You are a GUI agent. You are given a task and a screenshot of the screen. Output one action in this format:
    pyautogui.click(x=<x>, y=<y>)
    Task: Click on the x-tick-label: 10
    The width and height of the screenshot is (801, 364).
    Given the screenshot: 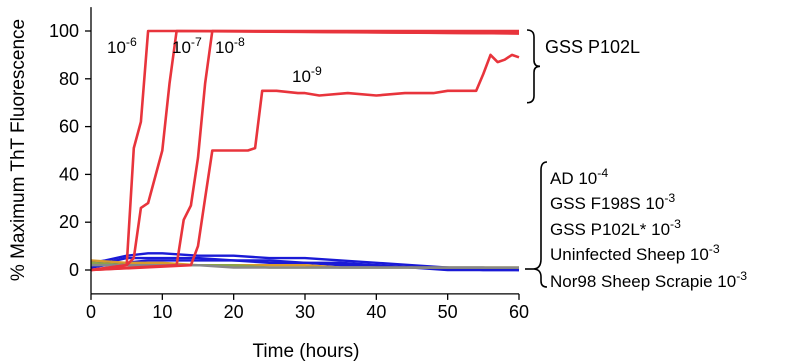 What is the action you would take?
    pyautogui.click(x=162, y=312)
    